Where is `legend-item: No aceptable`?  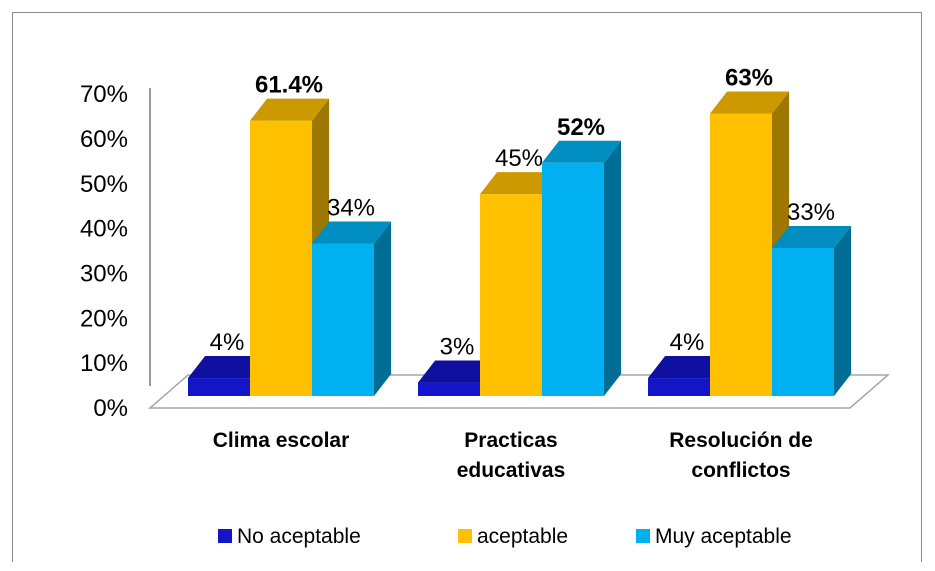
legend-item: No aceptable is located at coordinates (289, 536).